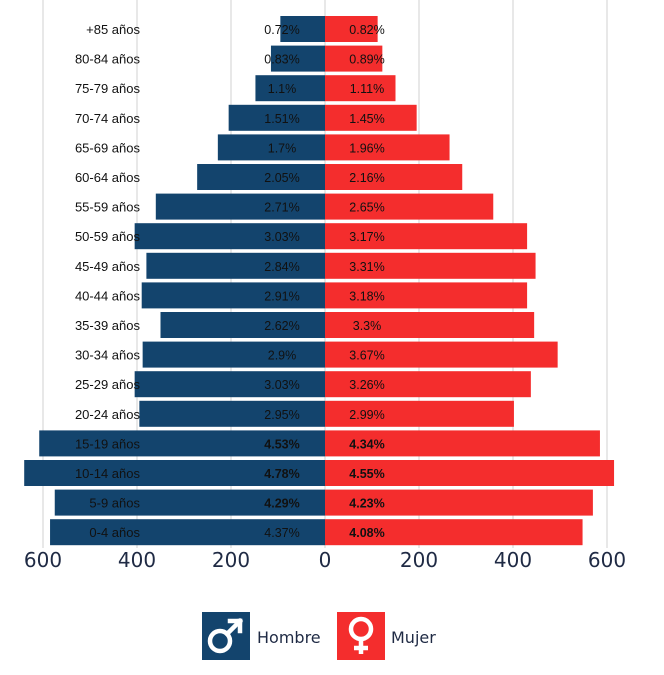  I want to click on percent-label-hombre: 4.29%, so click(281, 504).